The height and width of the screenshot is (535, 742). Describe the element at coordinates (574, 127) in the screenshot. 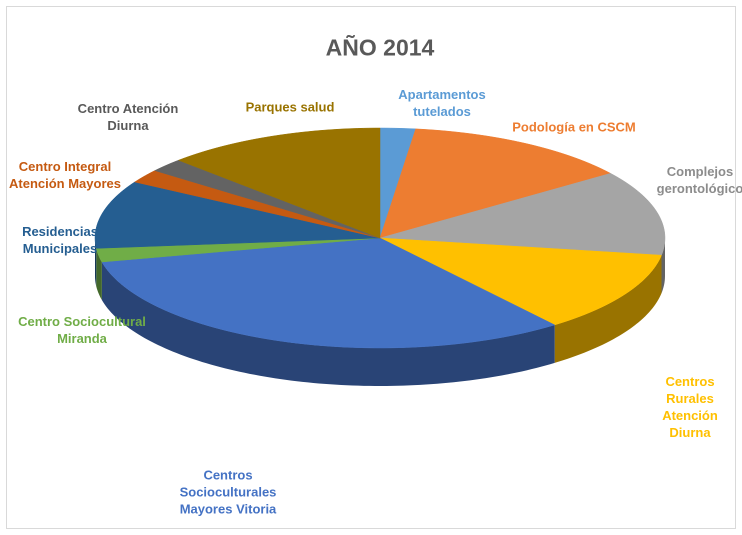

I see `slice-label: Podología en CSCM` at that location.